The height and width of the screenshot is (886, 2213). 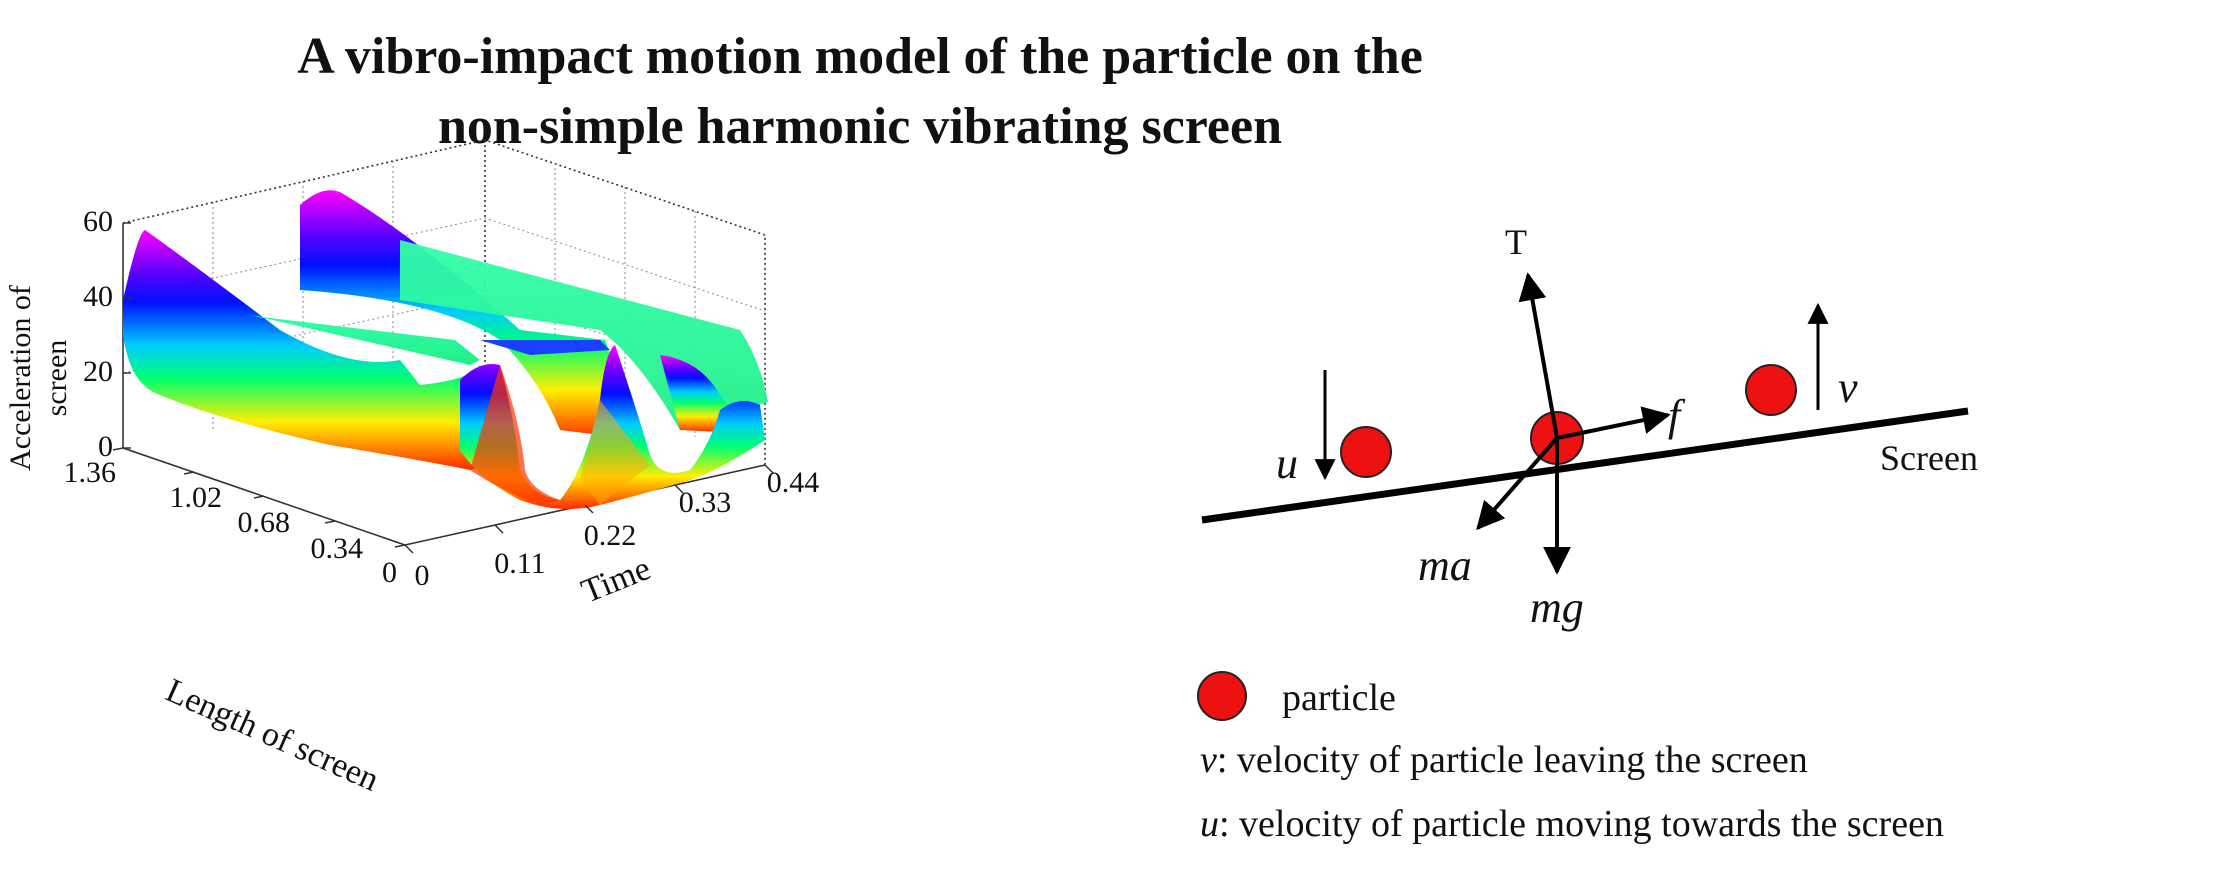 I want to click on length-axis-label: Length of screen, so click(x=272, y=735).